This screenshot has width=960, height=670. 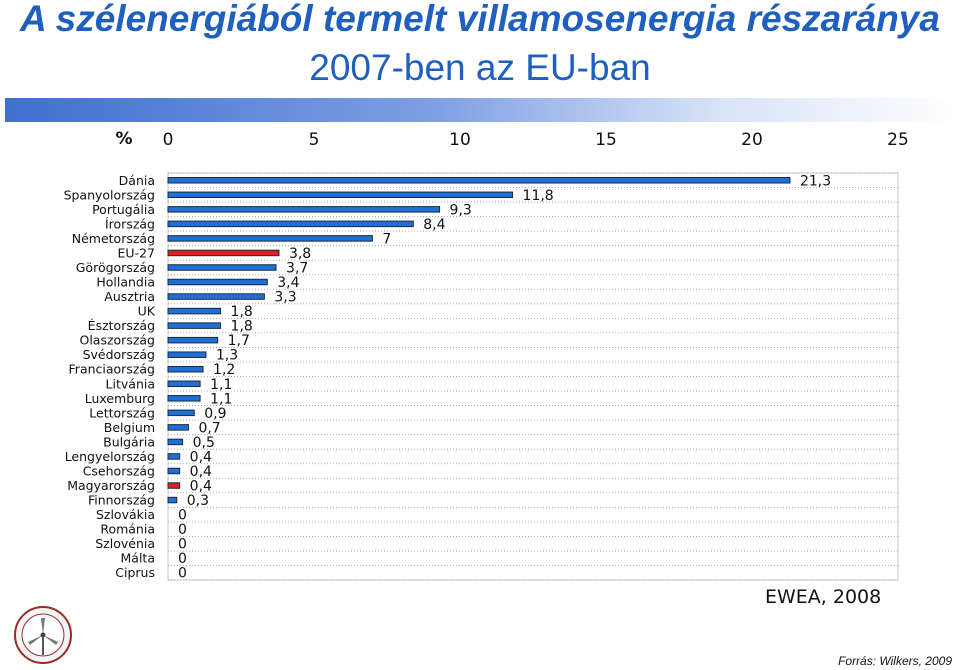 What do you see at coordinates (119, 354) in the screenshot?
I see `category-label: Svédország` at bounding box center [119, 354].